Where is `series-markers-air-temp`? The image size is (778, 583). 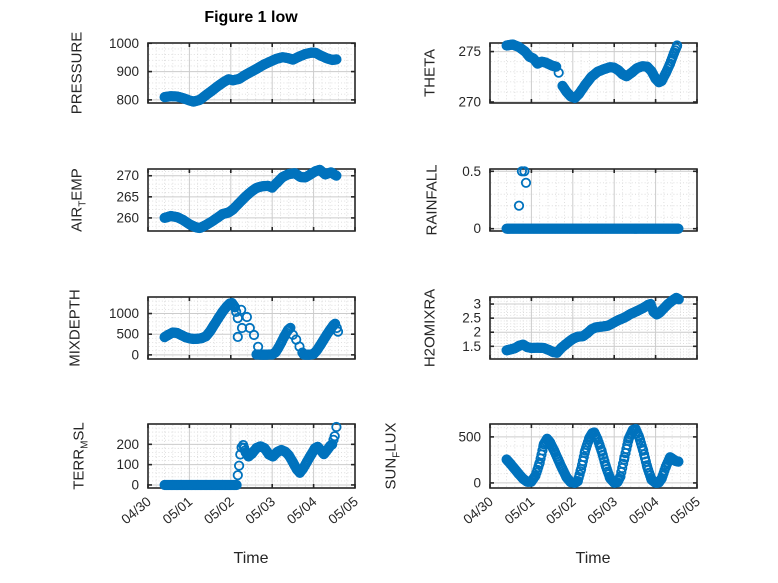 series-markers-air-temp is located at coordinates (250, 199).